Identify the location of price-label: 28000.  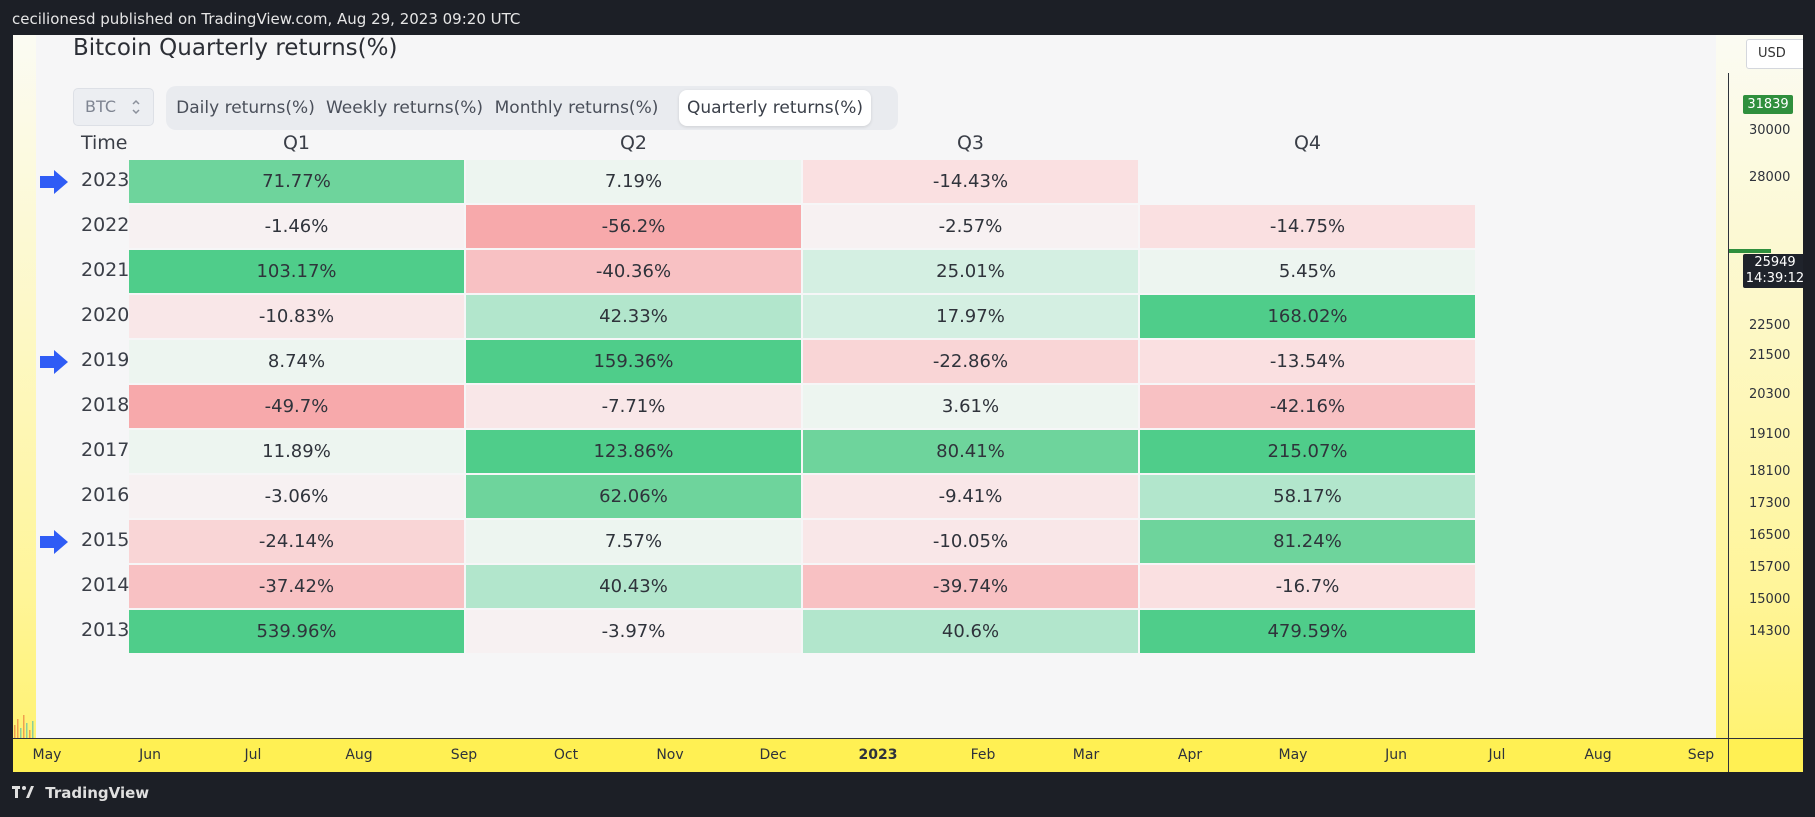
(1770, 177).